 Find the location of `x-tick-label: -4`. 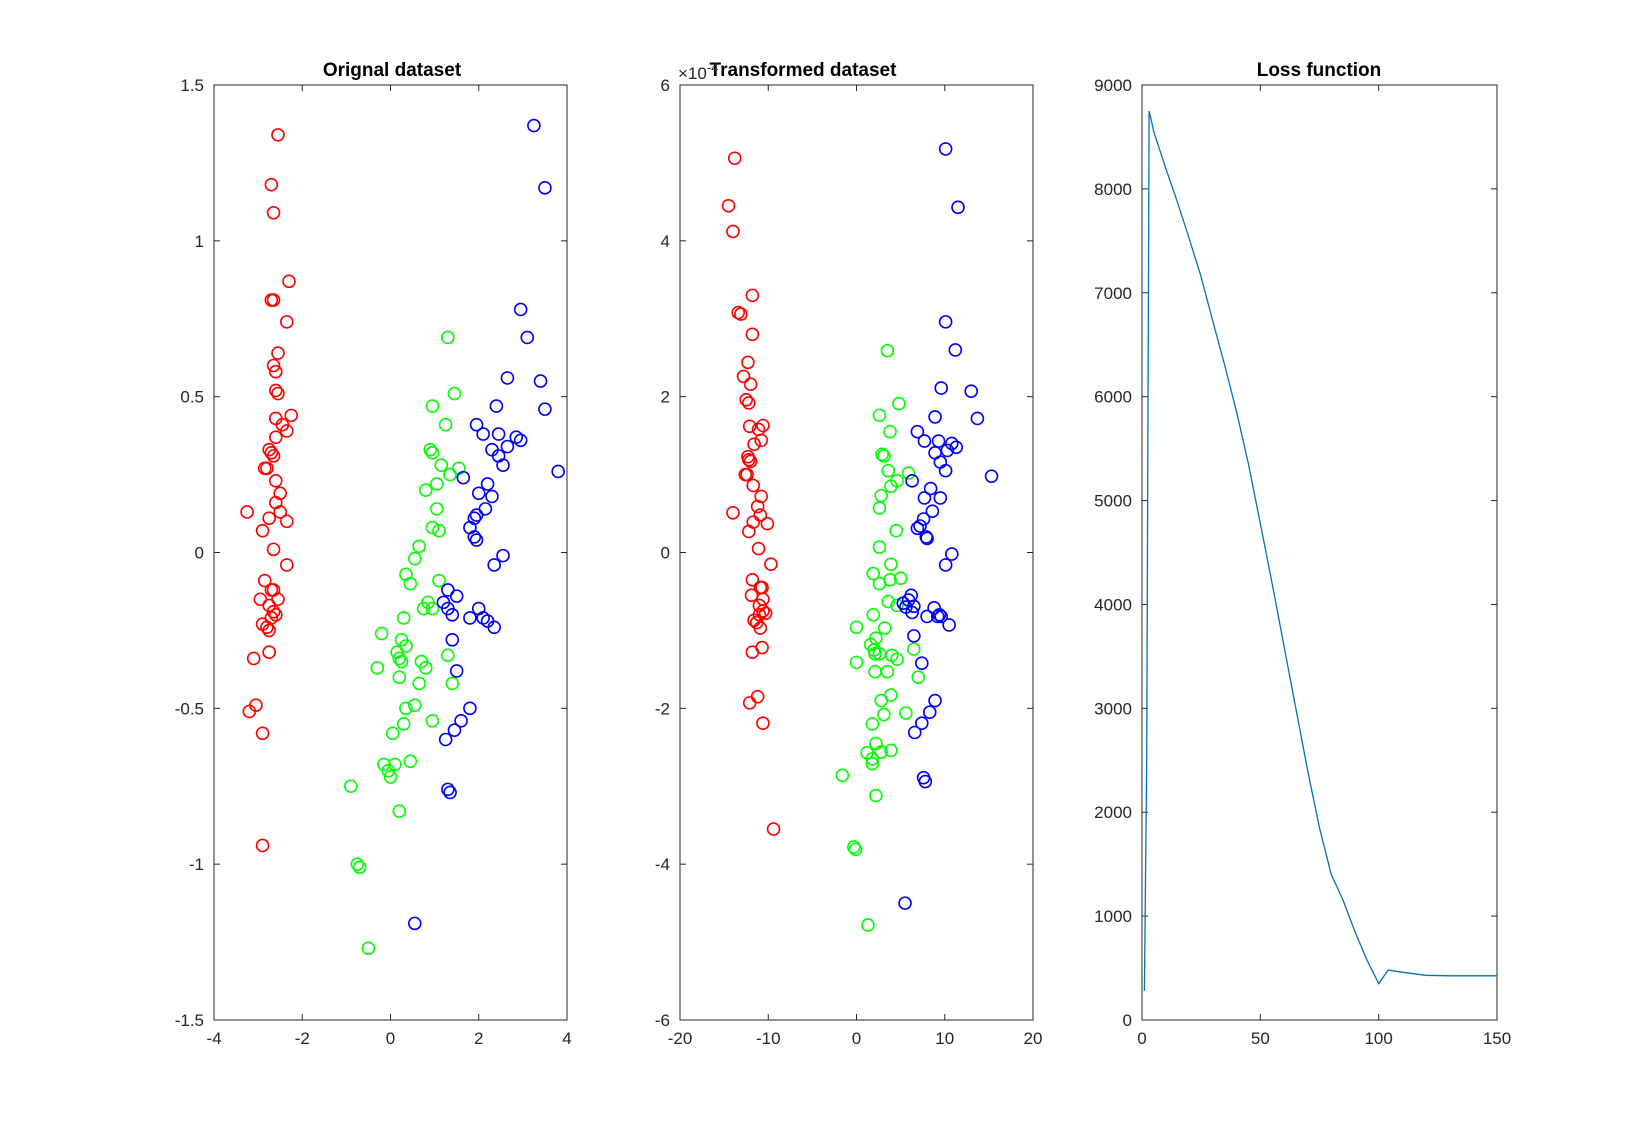

x-tick-label: -4 is located at coordinates (213, 1038).